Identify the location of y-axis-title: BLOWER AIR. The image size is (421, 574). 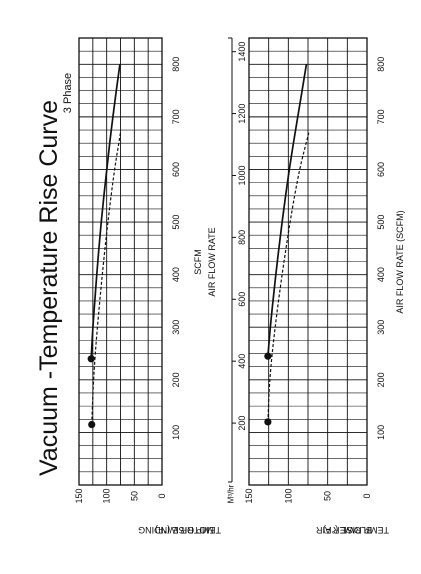
(343, 530).